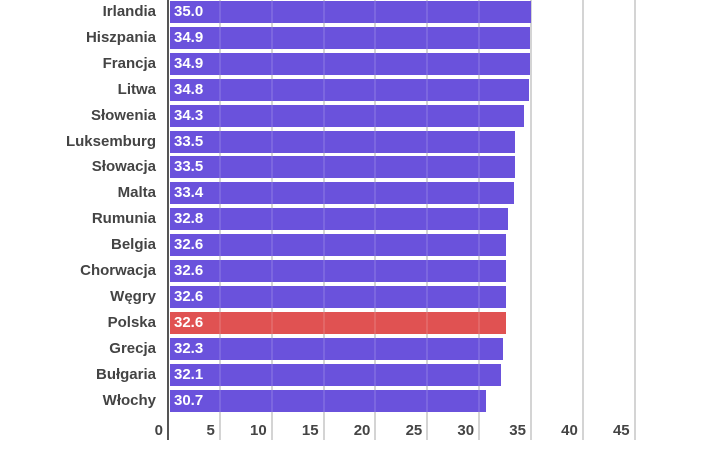 This screenshot has width=710, height=460. I want to click on category-label: Luksemburg, so click(110, 141).